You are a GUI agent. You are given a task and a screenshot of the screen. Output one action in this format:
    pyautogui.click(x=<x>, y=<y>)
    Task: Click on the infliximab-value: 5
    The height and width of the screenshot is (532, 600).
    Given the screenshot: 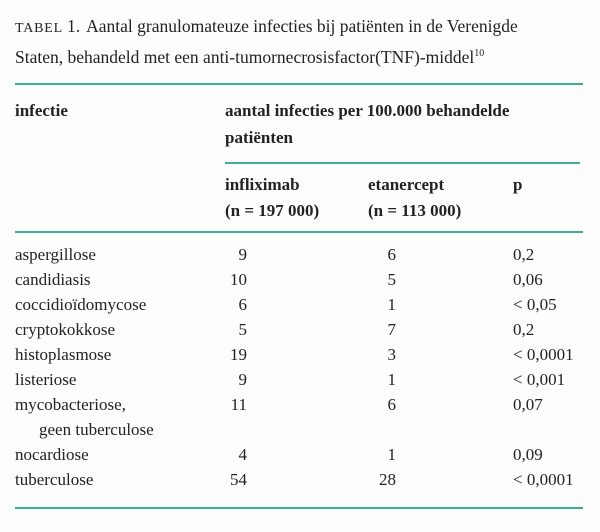 What is the action you would take?
    pyautogui.click(x=243, y=329)
    